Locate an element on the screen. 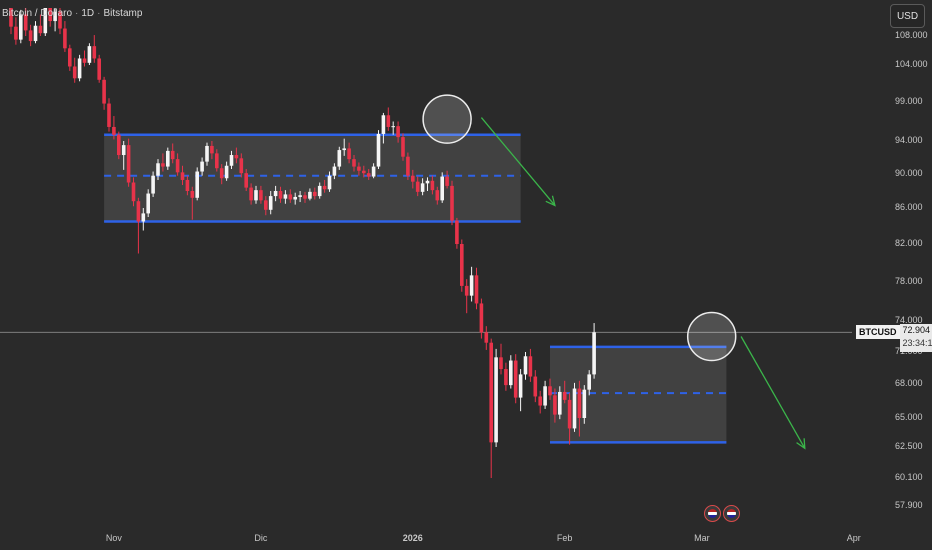 Image resolution: width=932 pixels, height=550 pixels. y-tick-label: 60.100 is located at coordinates (909, 477).